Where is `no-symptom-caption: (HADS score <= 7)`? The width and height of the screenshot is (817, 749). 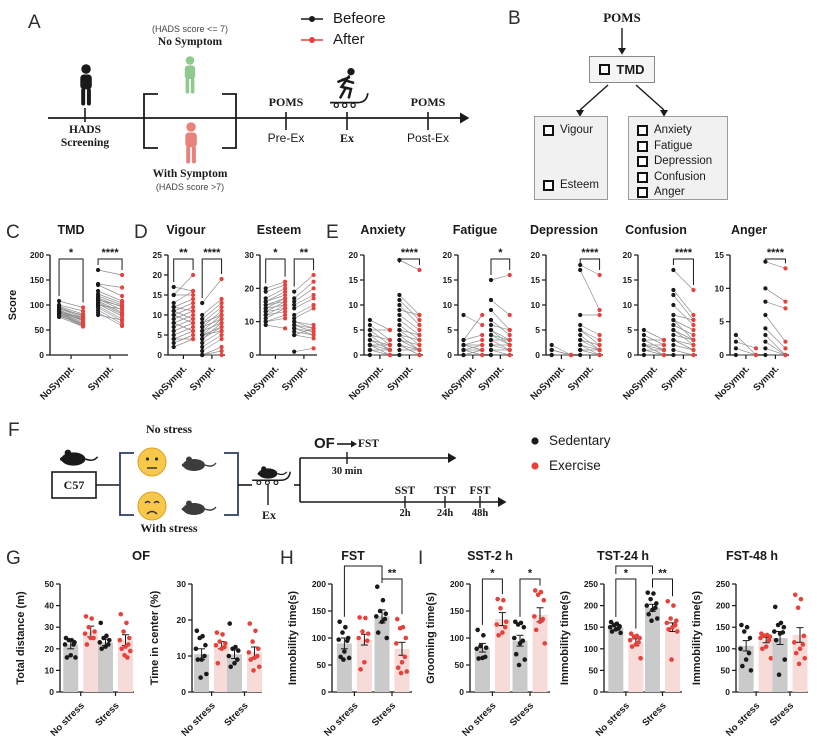
no-symptom-caption: (HADS score <= 7) is located at coordinates (190, 29).